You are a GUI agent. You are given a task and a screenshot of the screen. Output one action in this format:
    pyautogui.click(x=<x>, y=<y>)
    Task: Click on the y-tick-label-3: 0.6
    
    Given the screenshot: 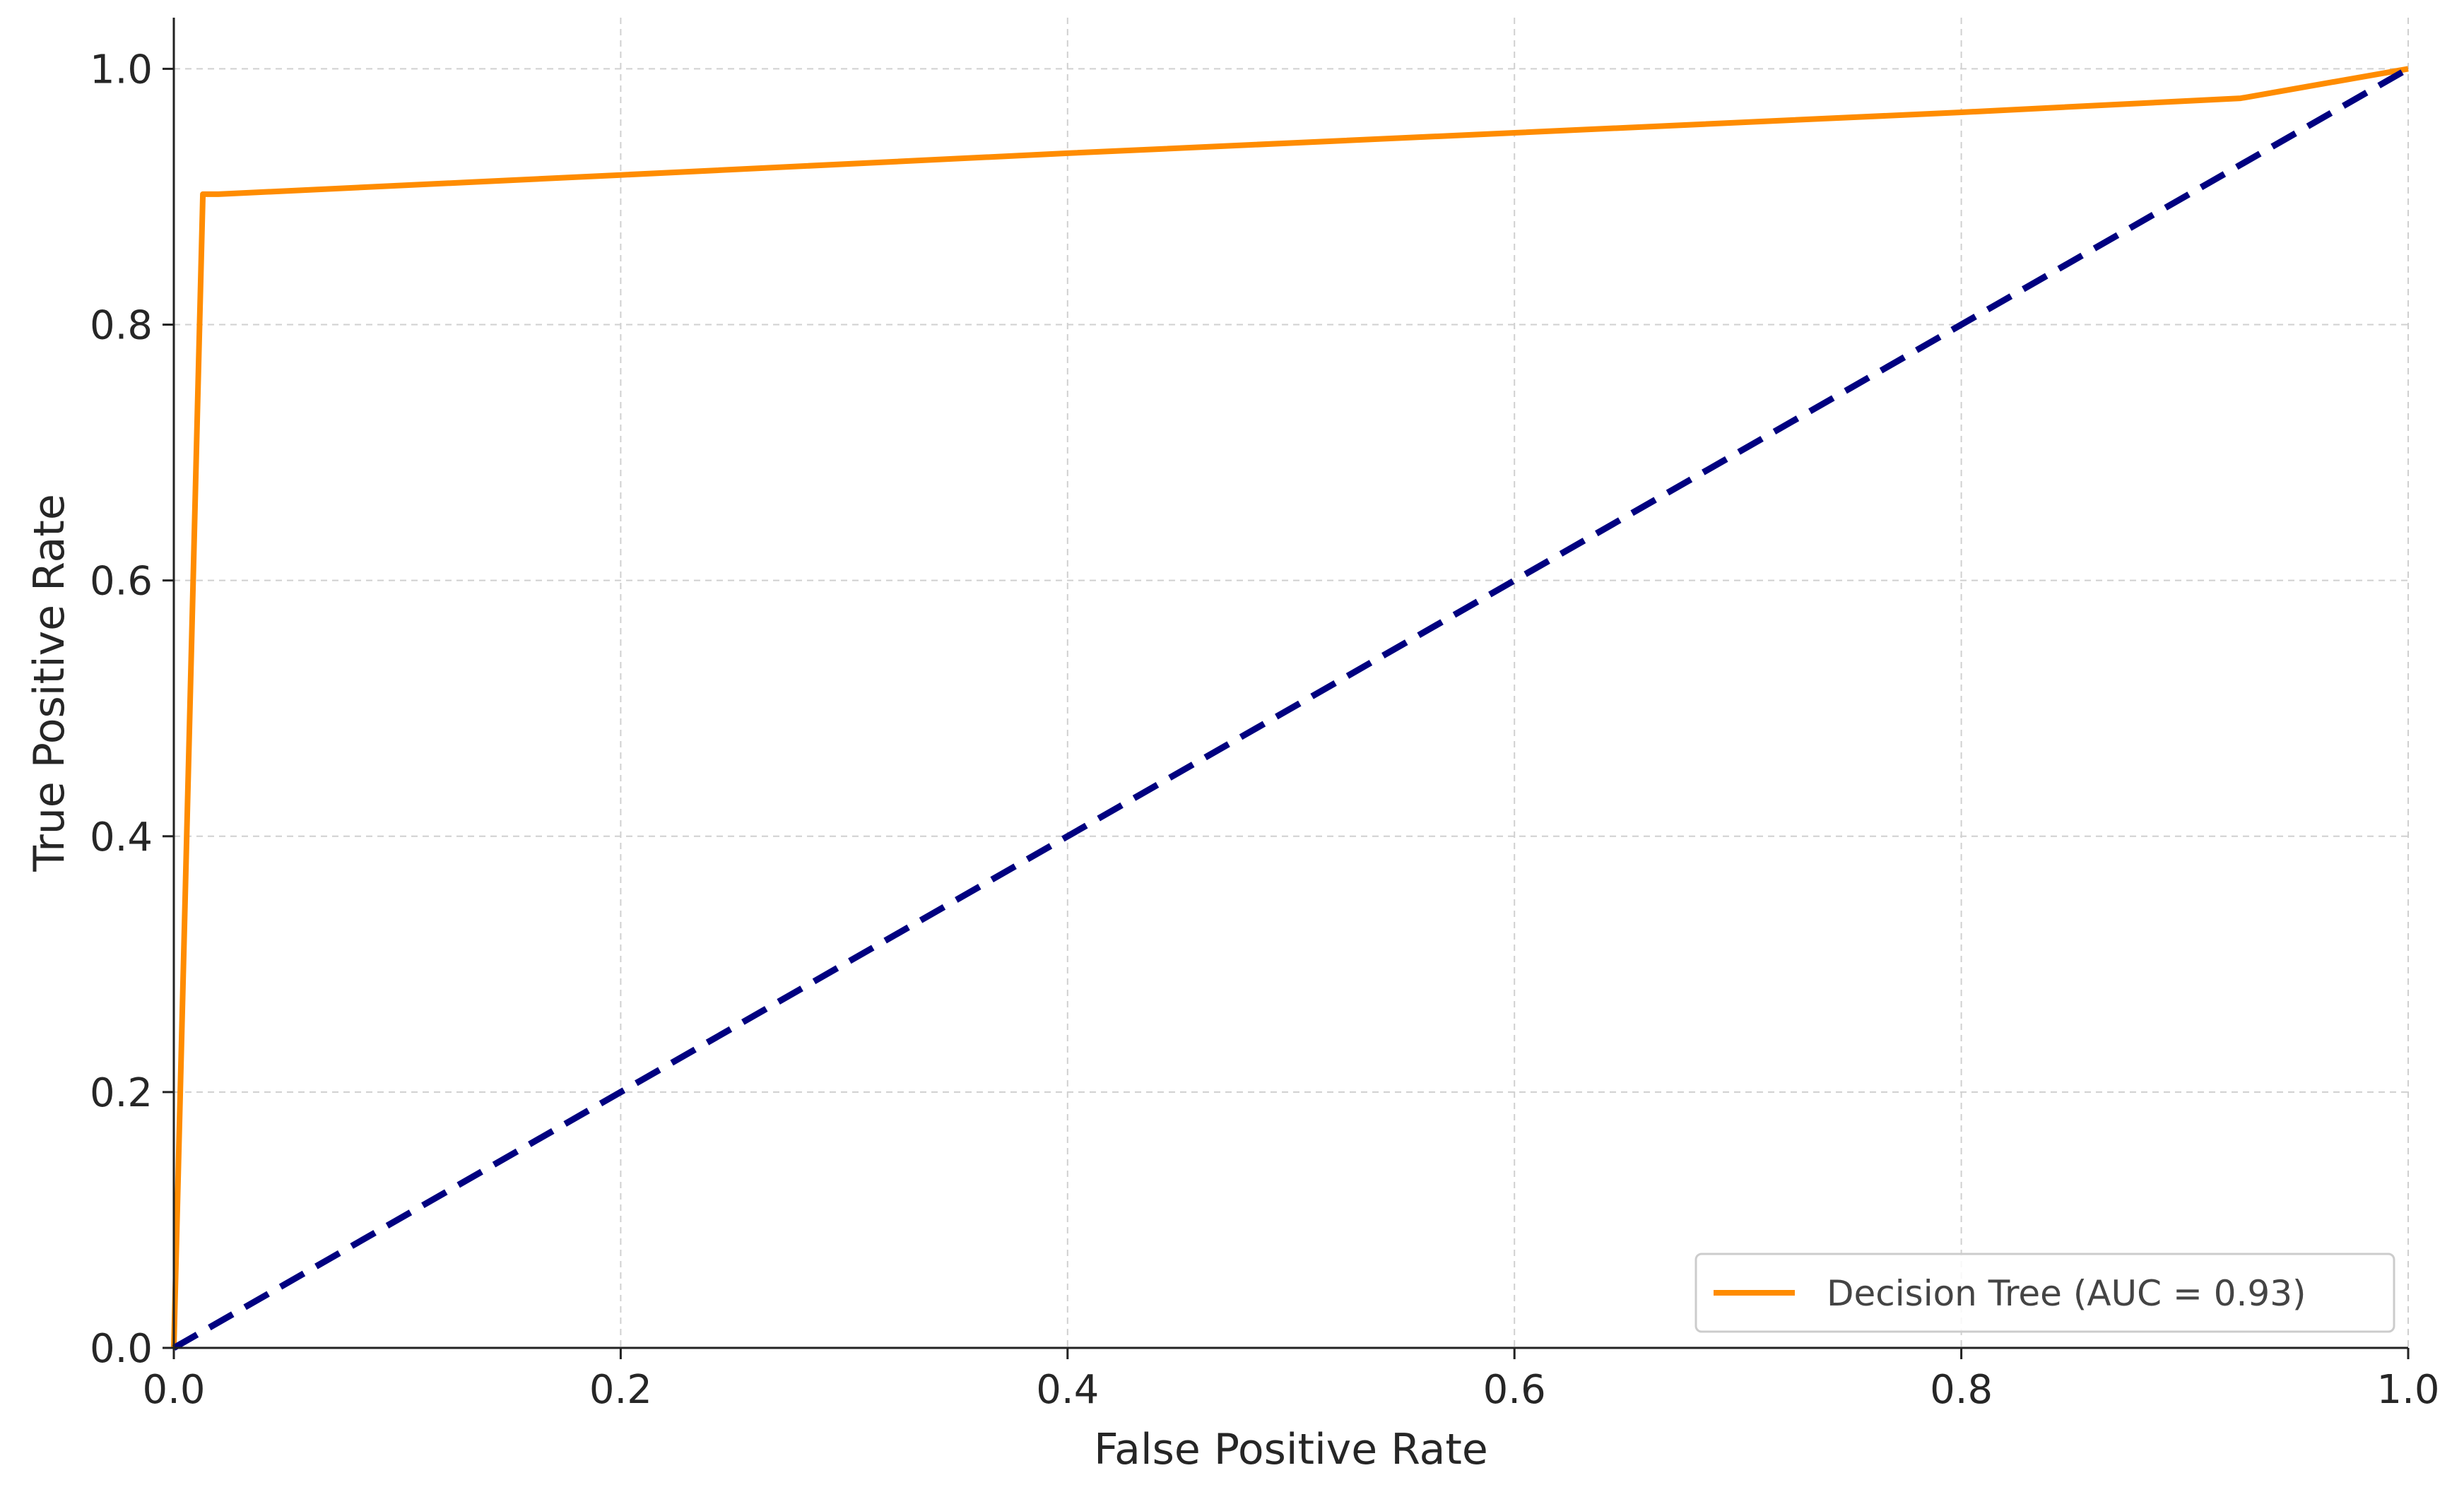 What is the action you would take?
    pyautogui.click(x=121, y=582)
    